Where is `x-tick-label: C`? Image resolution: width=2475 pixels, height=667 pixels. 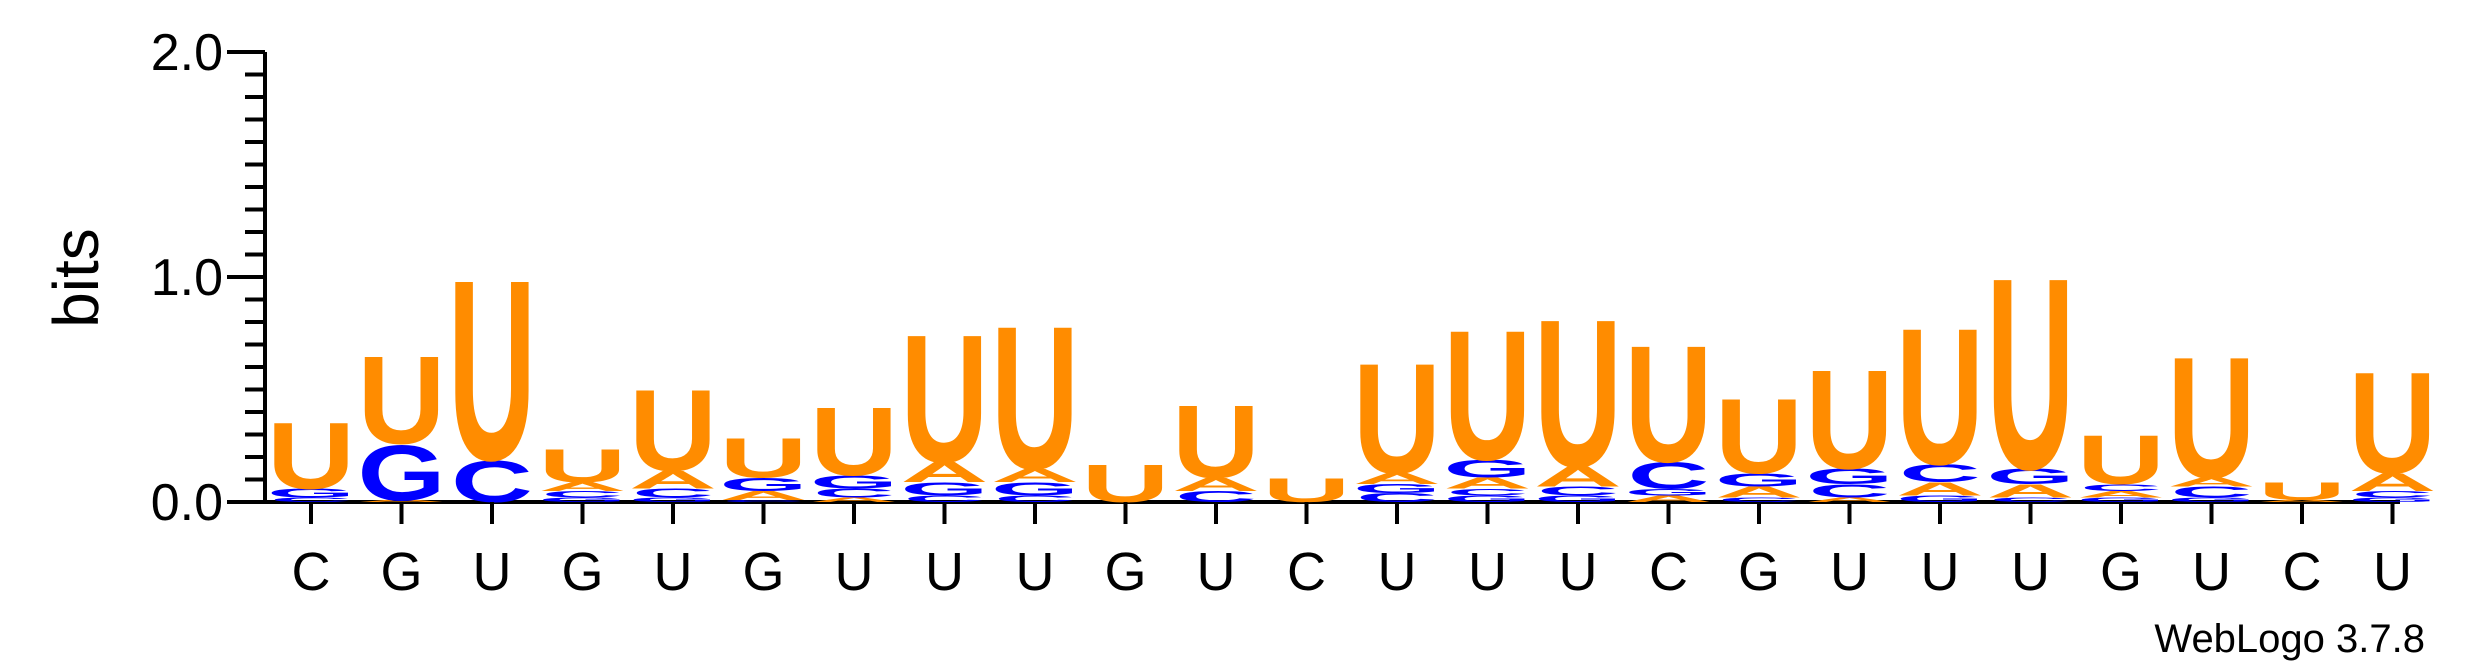
x-tick-label: C is located at coordinates (1306, 572).